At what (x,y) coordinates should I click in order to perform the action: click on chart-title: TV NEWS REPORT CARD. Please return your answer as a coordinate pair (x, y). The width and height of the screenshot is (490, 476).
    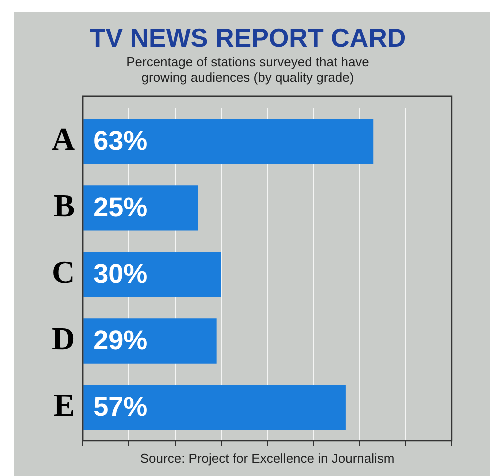
    Looking at the image, I should click on (248, 37).